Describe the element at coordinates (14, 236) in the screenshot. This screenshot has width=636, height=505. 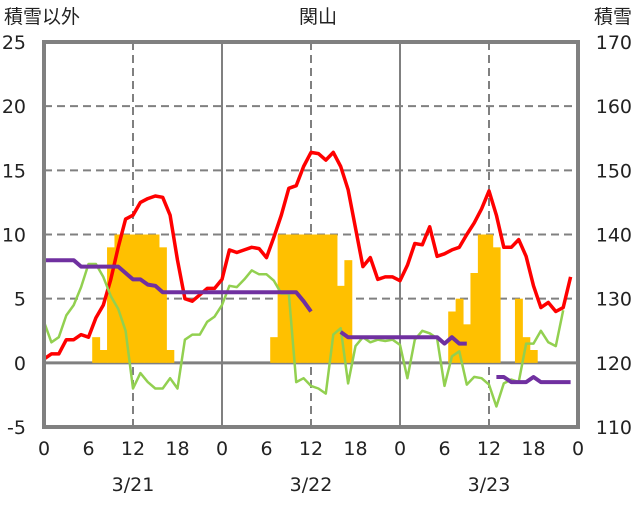
I see `y-tick-left: 10` at that location.